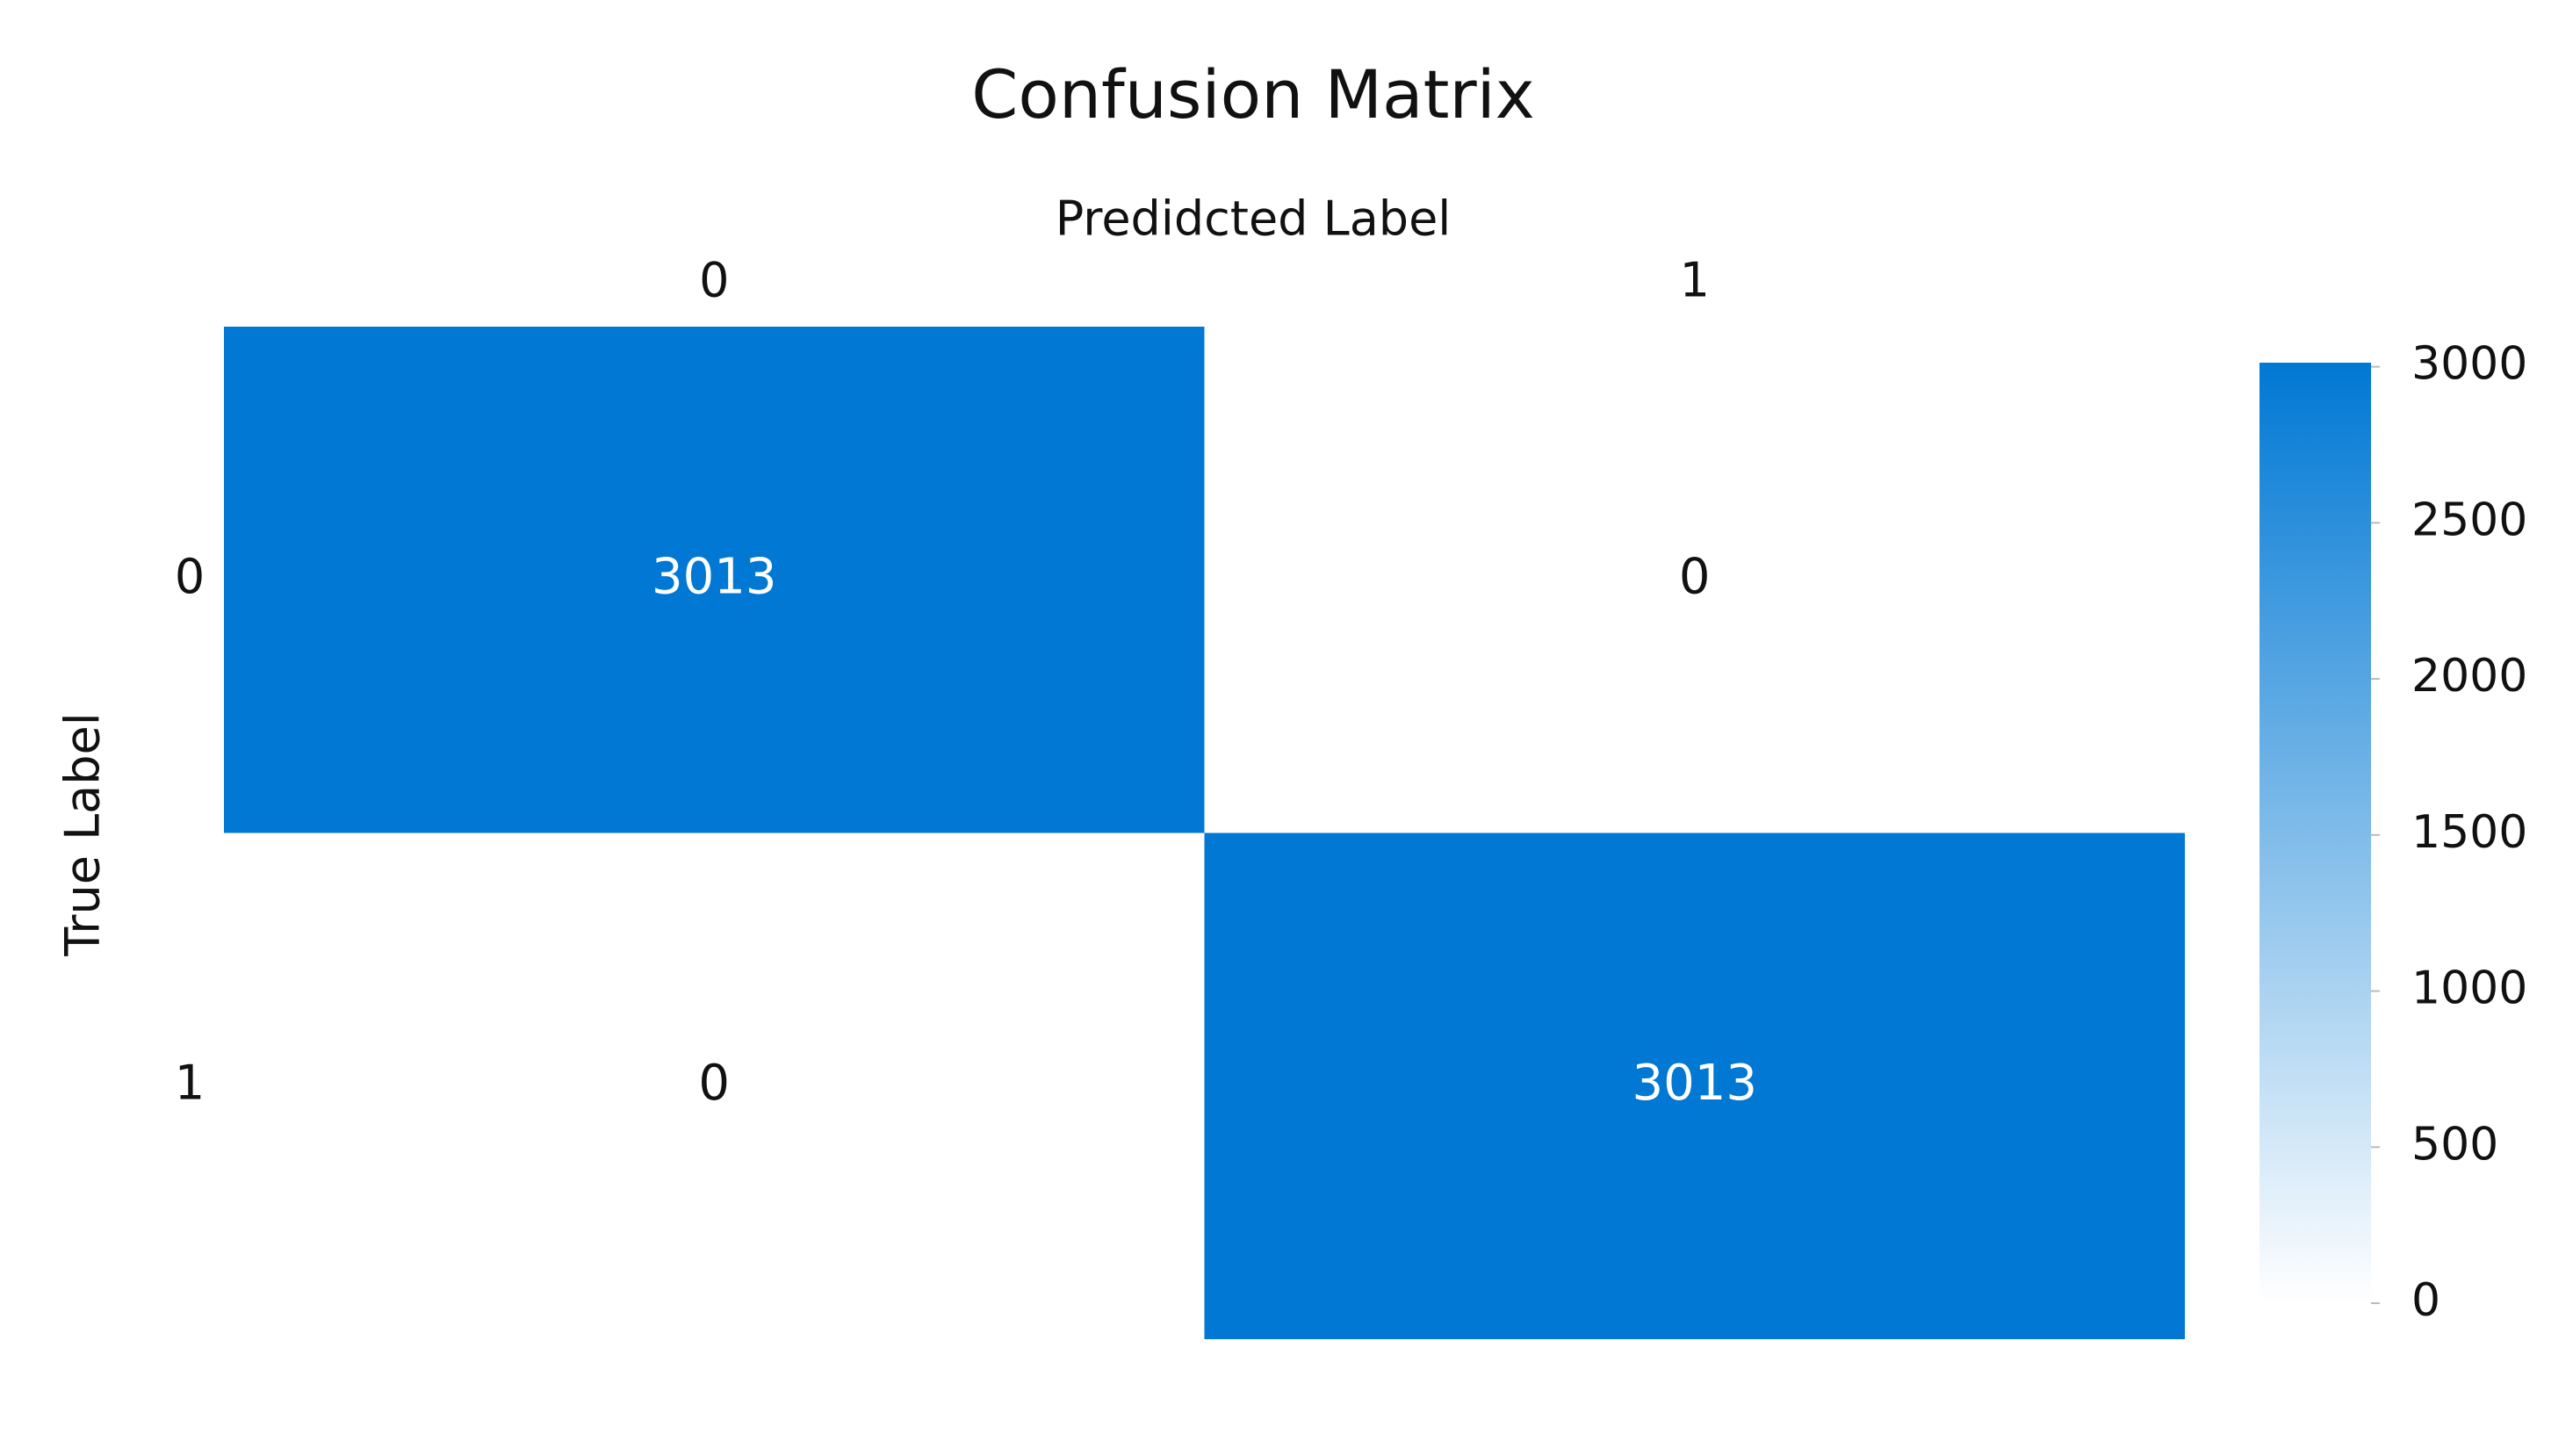  I want to click on colorbar-tick-label: 3000, so click(2469, 364).